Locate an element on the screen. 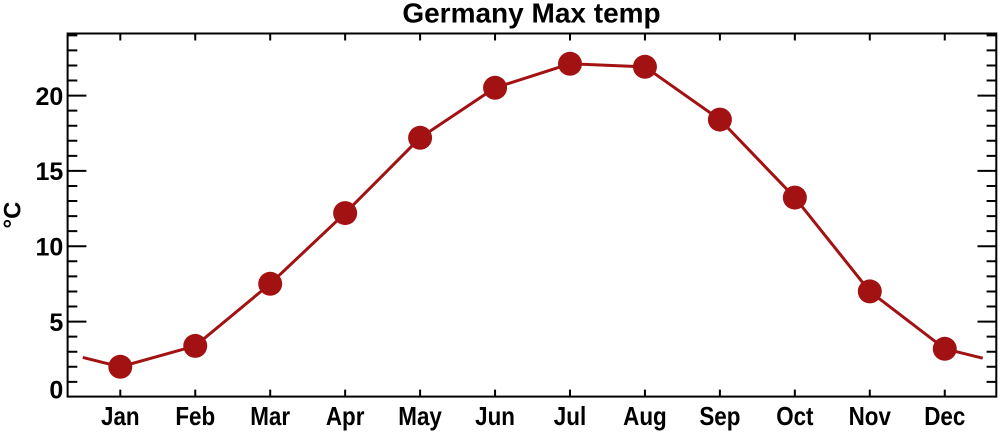  svg-text: May is located at coordinates (420, 416).